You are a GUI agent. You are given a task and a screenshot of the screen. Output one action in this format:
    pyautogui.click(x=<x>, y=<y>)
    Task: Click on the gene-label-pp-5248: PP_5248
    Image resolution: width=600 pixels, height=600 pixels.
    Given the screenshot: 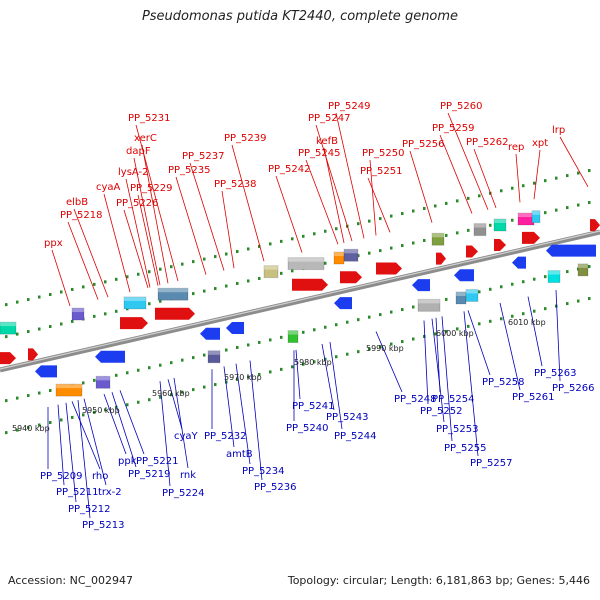 What is the action you would take?
    pyautogui.click(x=415, y=399)
    